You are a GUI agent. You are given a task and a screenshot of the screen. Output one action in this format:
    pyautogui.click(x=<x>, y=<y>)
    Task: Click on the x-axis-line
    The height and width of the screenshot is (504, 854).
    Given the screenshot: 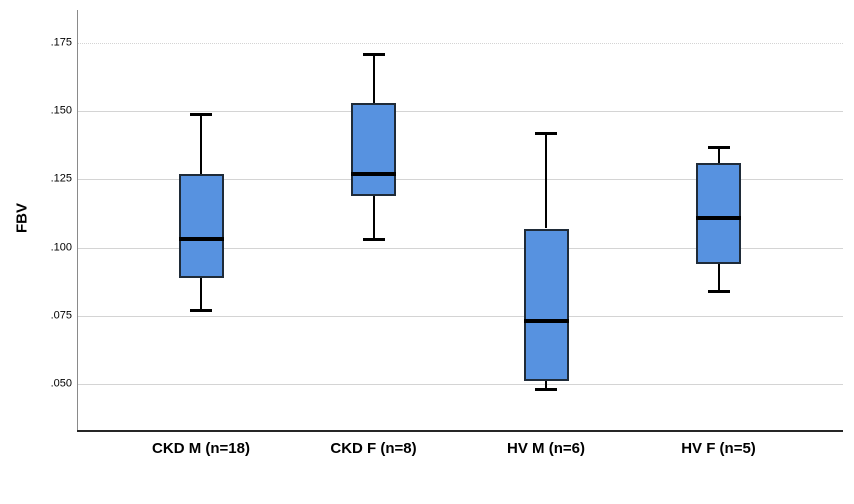 What is the action you would take?
    pyautogui.click(x=460, y=431)
    